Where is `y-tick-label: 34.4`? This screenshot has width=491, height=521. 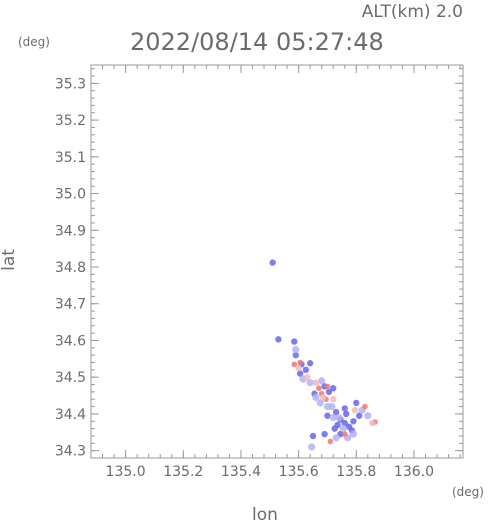 y-tick-label: 34.4 is located at coordinates (70, 415).